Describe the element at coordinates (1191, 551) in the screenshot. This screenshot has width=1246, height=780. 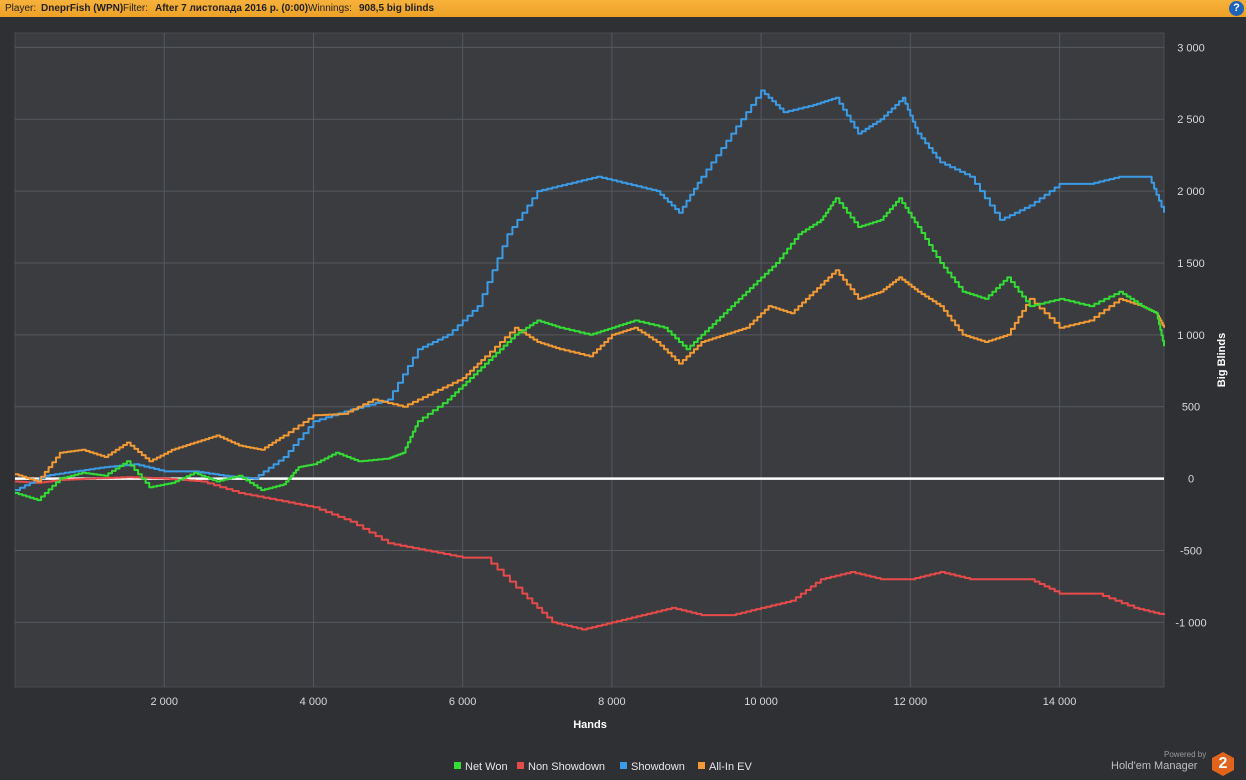
I see `y-tick-label: -500` at that location.